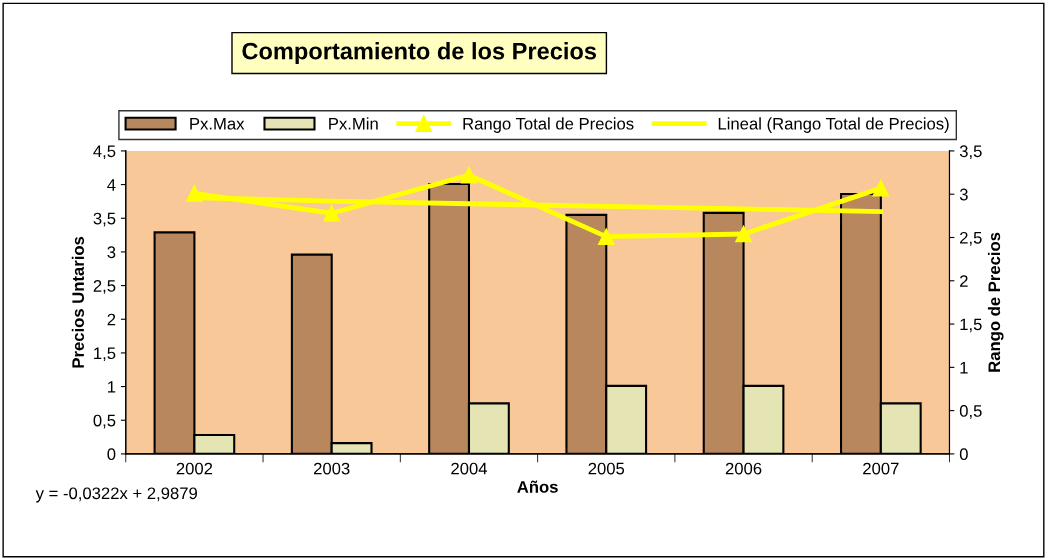 The width and height of the screenshot is (1048, 559). I want to click on y2-tick-label: 2,5, so click(971, 238).